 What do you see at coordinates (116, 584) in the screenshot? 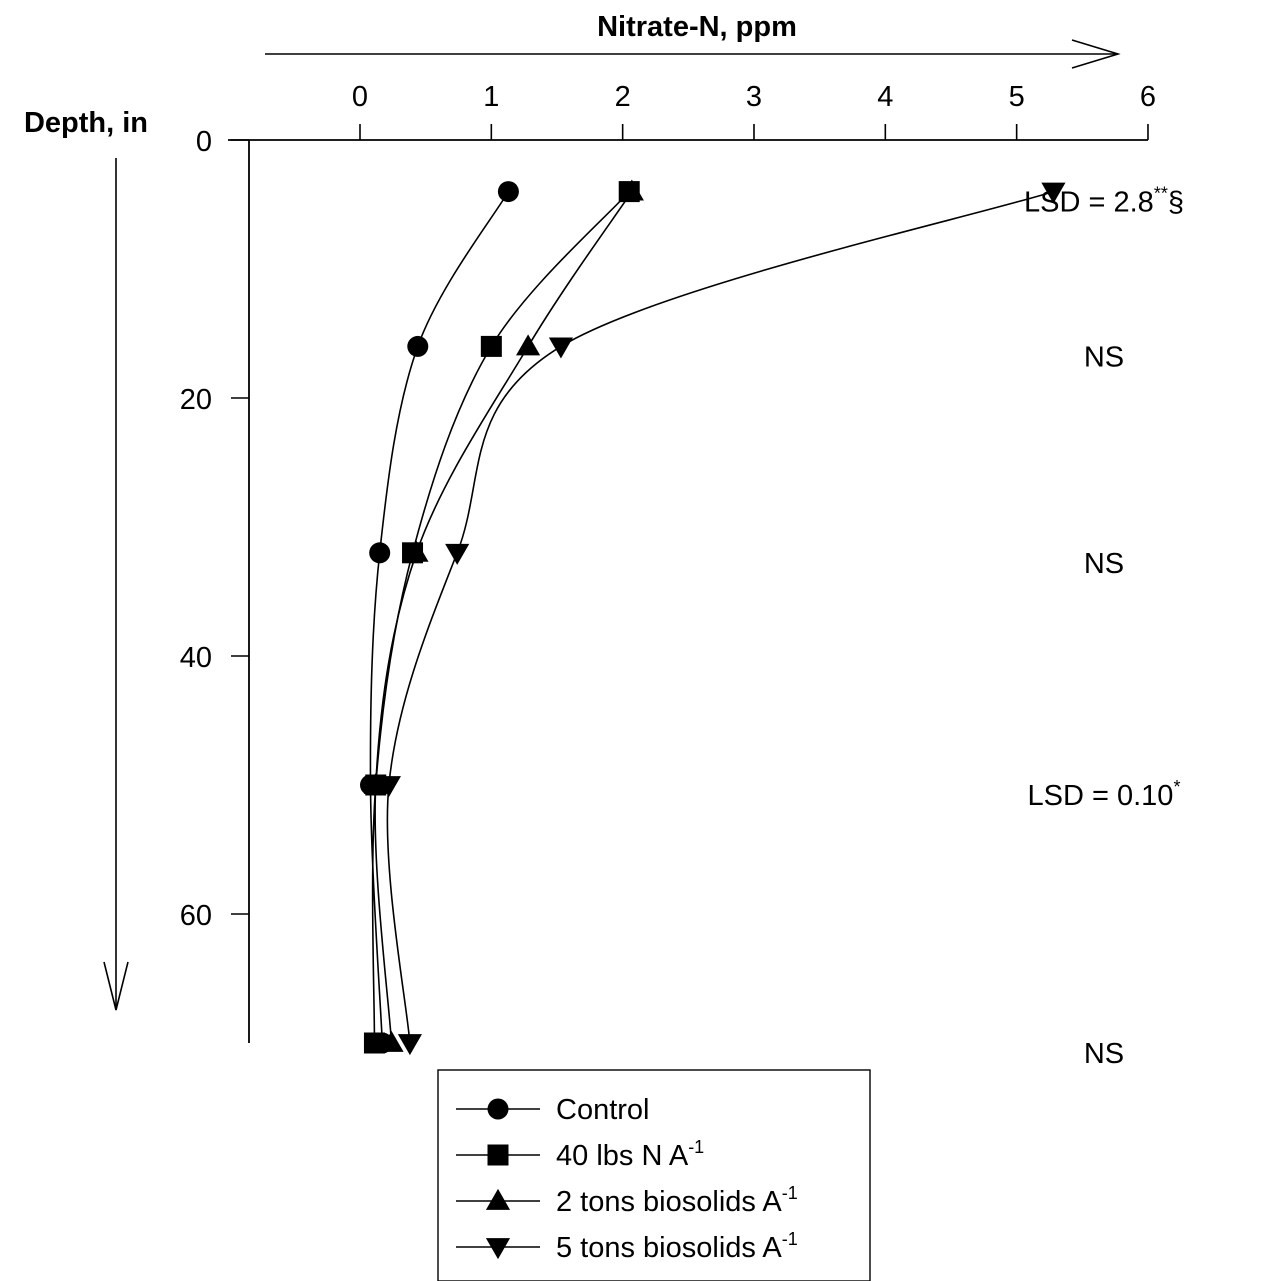
I see `y-direction-arrow` at bounding box center [116, 584].